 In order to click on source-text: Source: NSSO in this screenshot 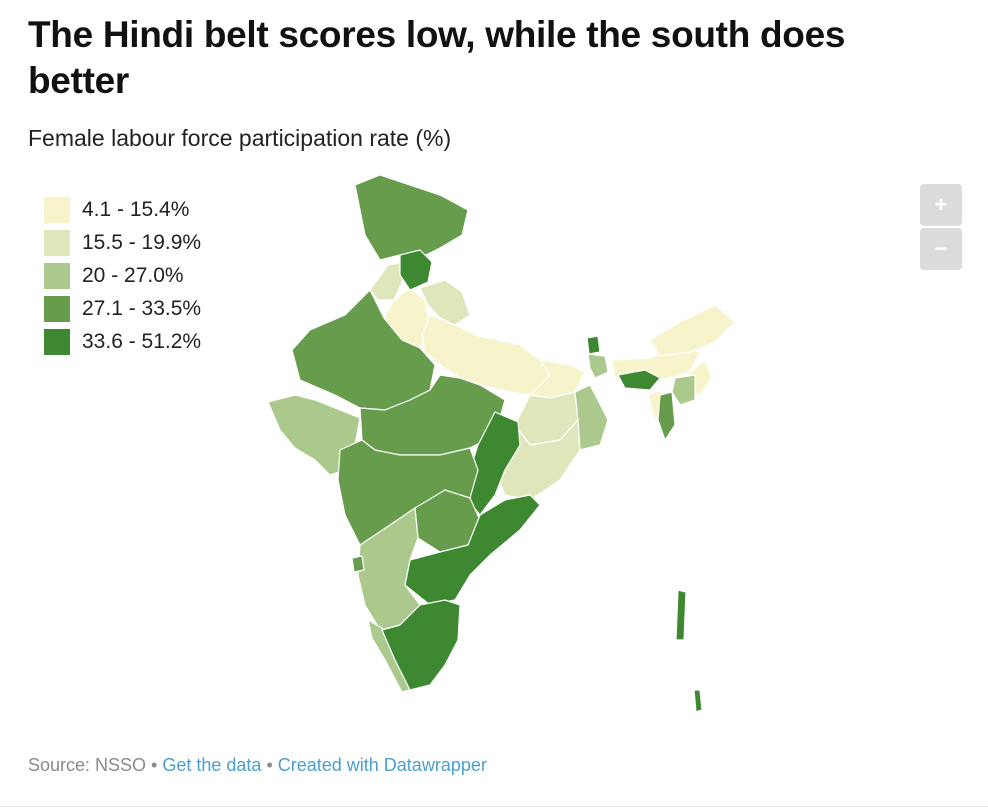, I will do `click(87, 765)`.